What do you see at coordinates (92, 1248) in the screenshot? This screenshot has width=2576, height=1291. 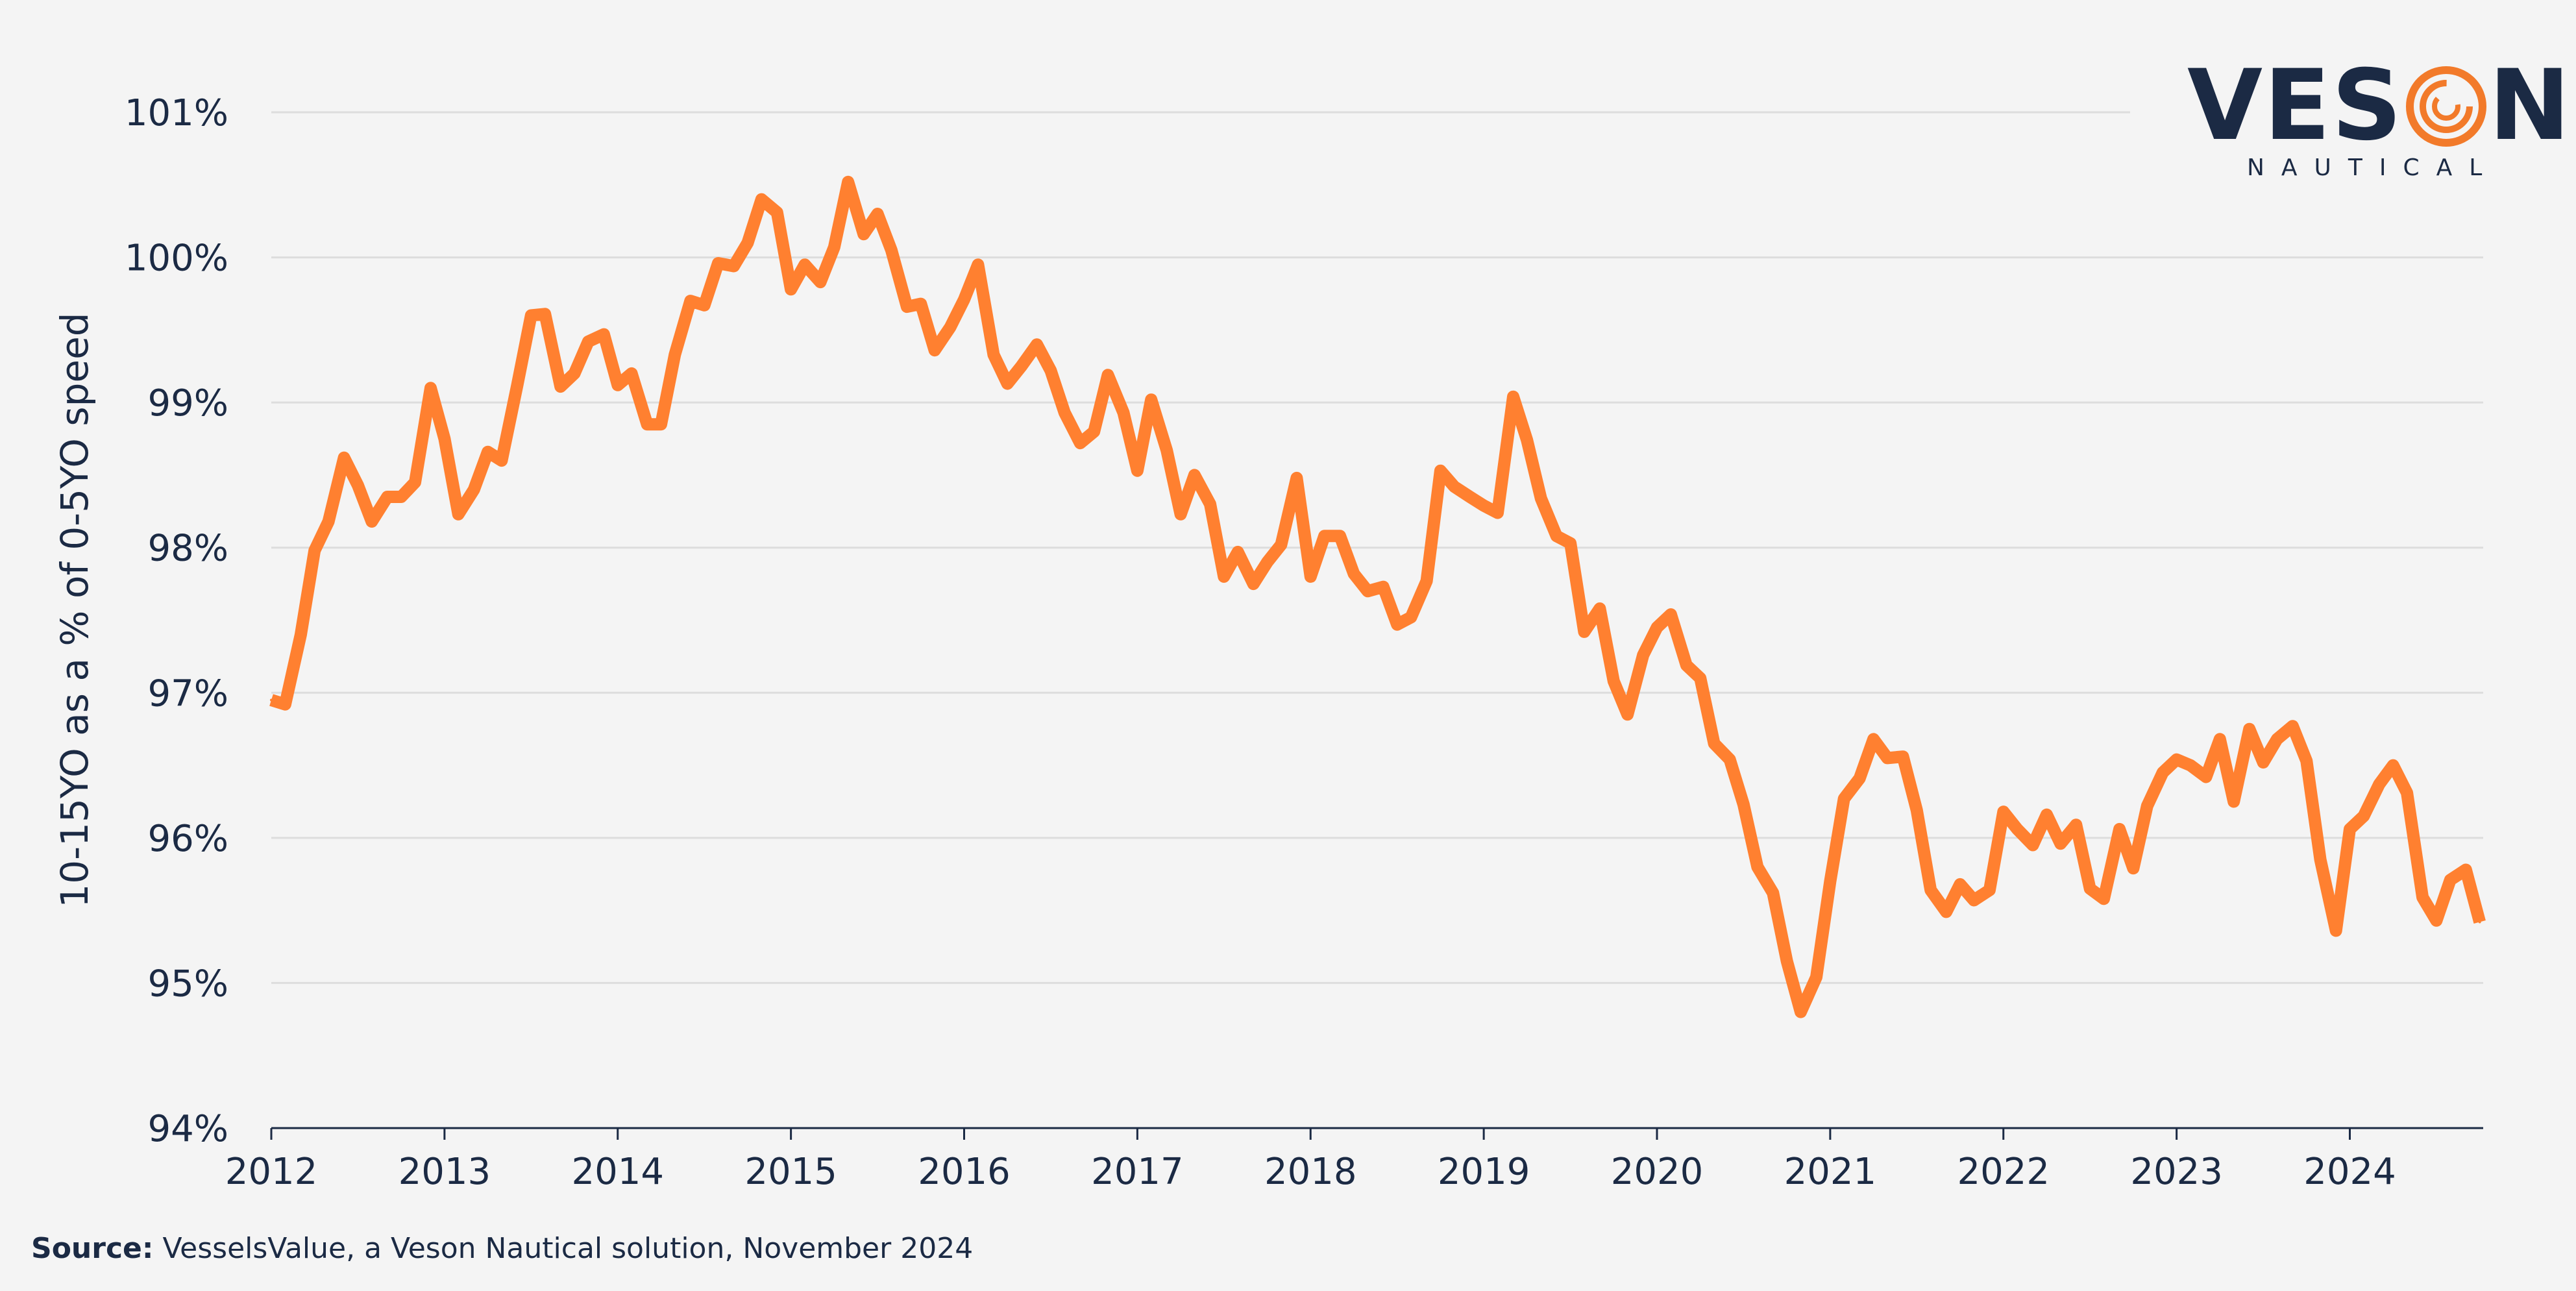 I see `source-label: Source:` at bounding box center [92, 1248].